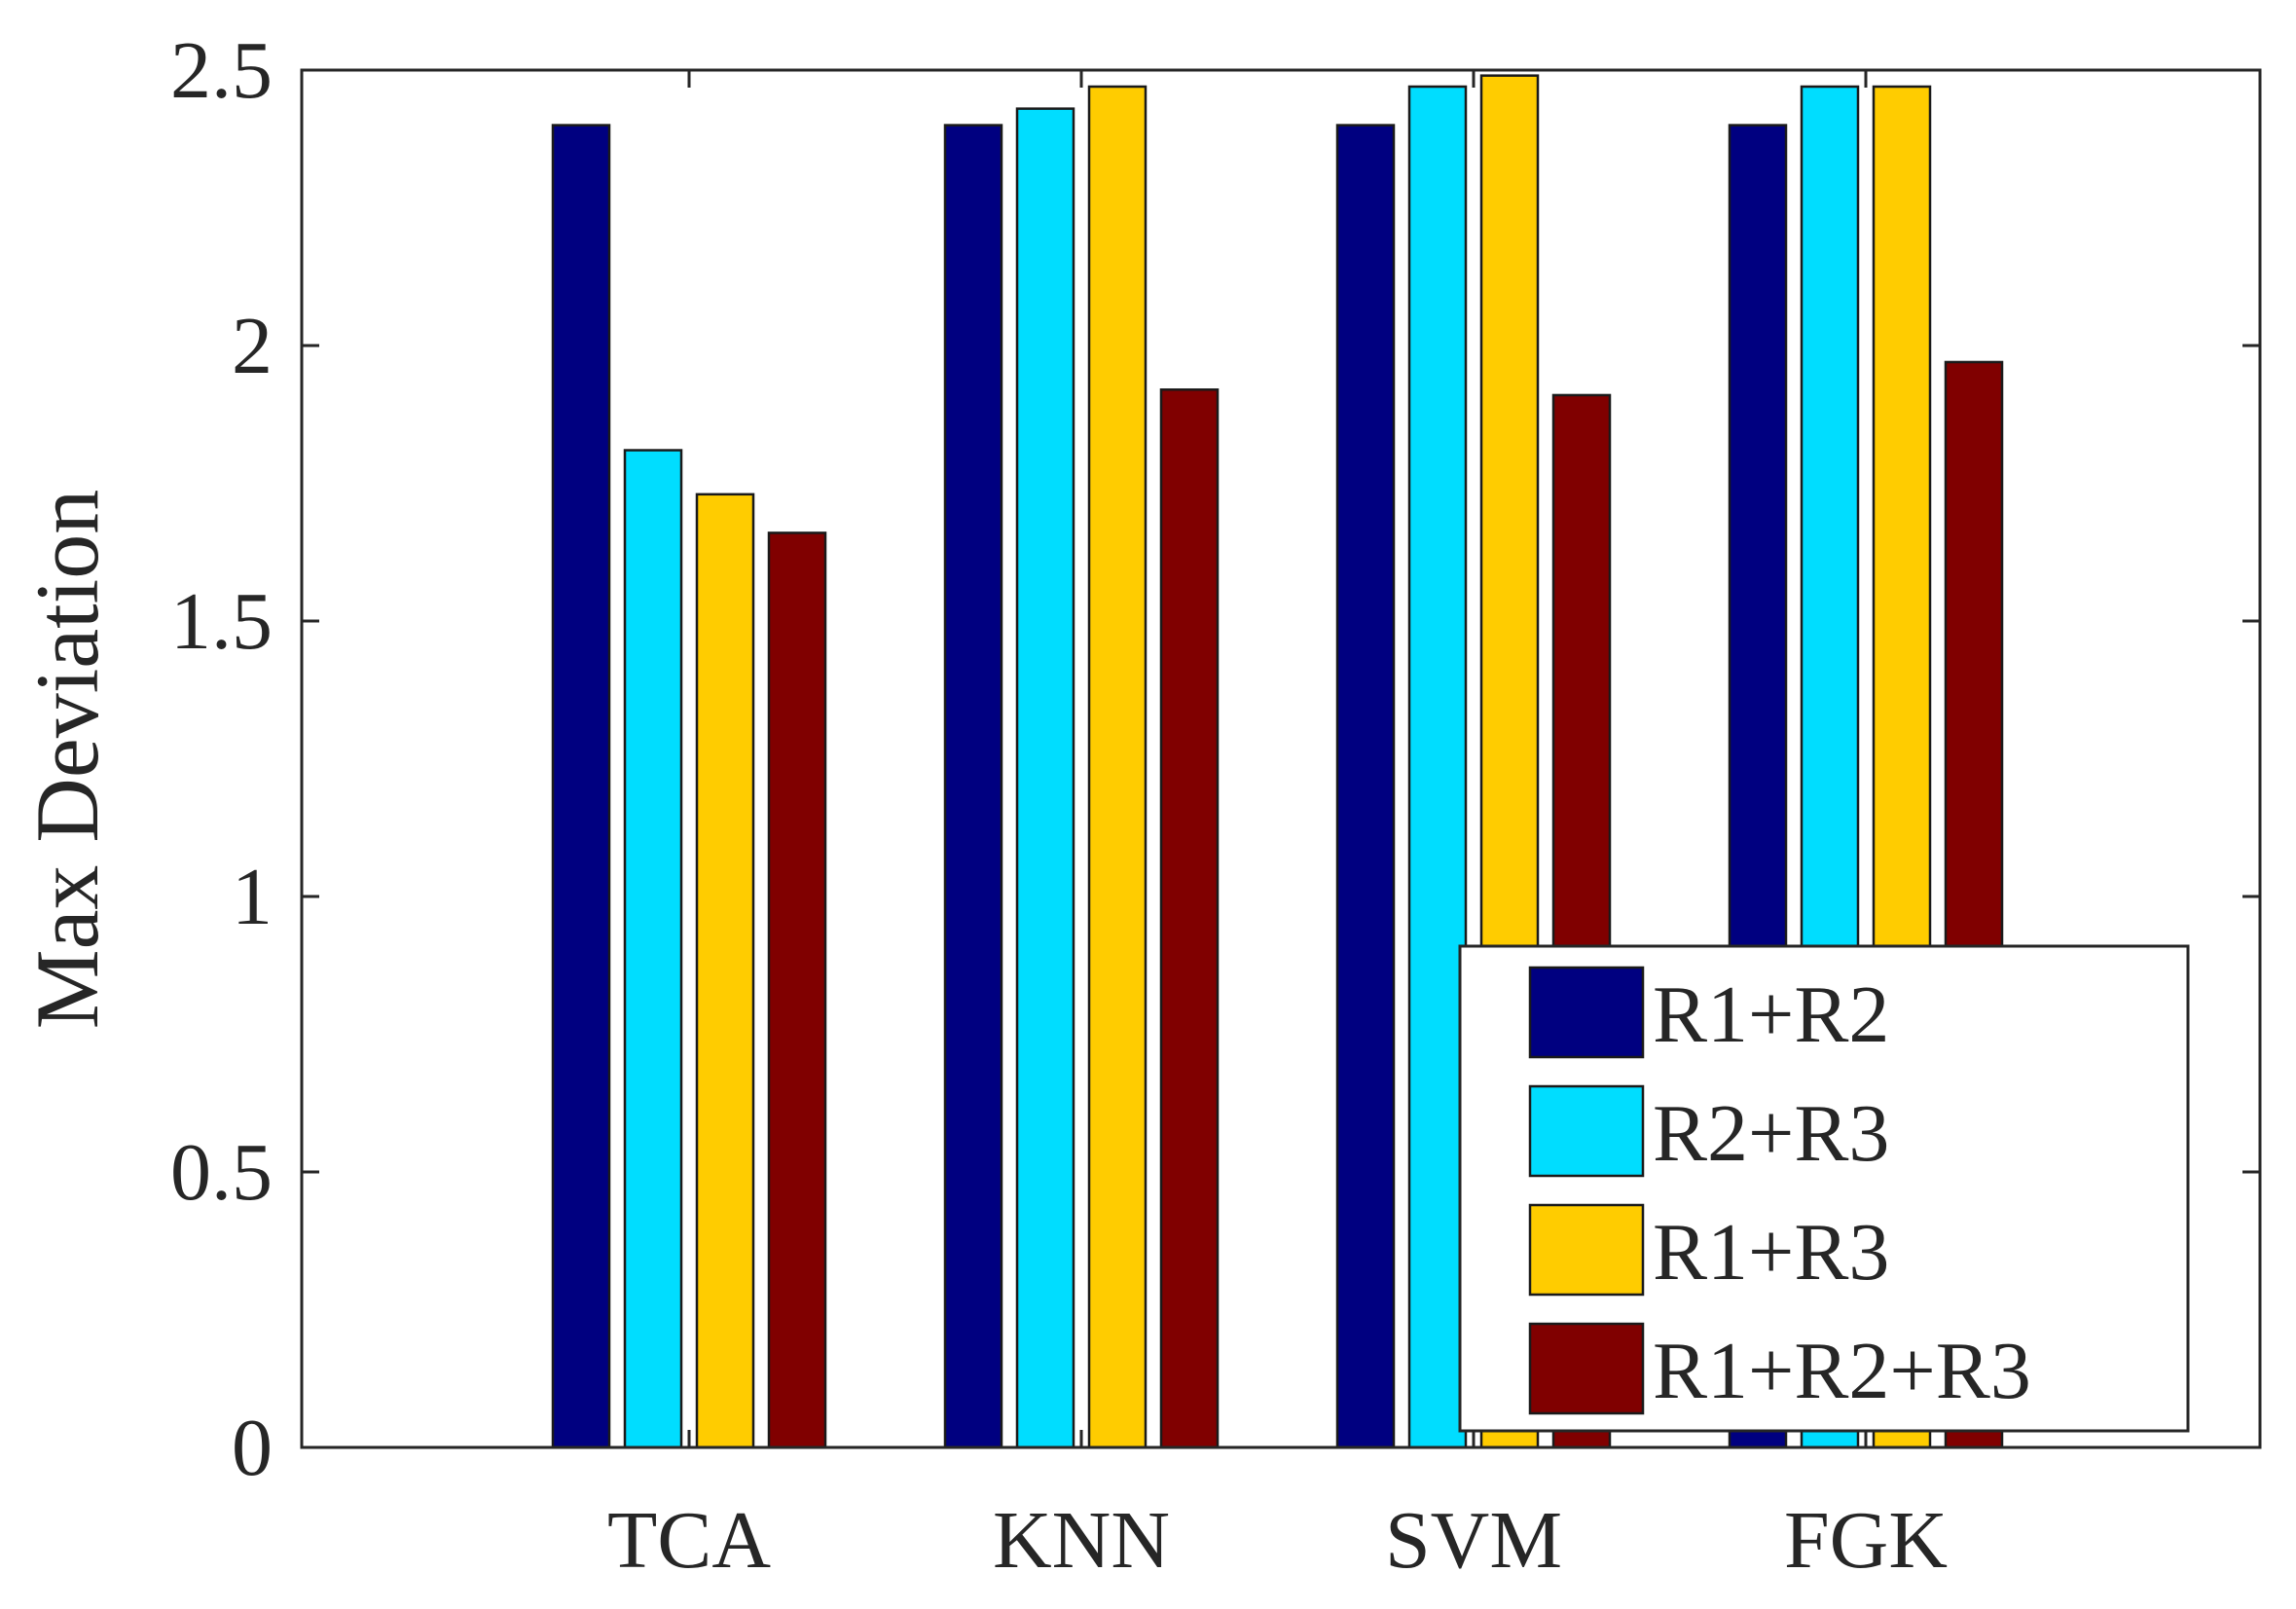  Describe the element at coordinates (1771, 1014) in the screenshot. I see `legend-label: R1+R2` at that location.